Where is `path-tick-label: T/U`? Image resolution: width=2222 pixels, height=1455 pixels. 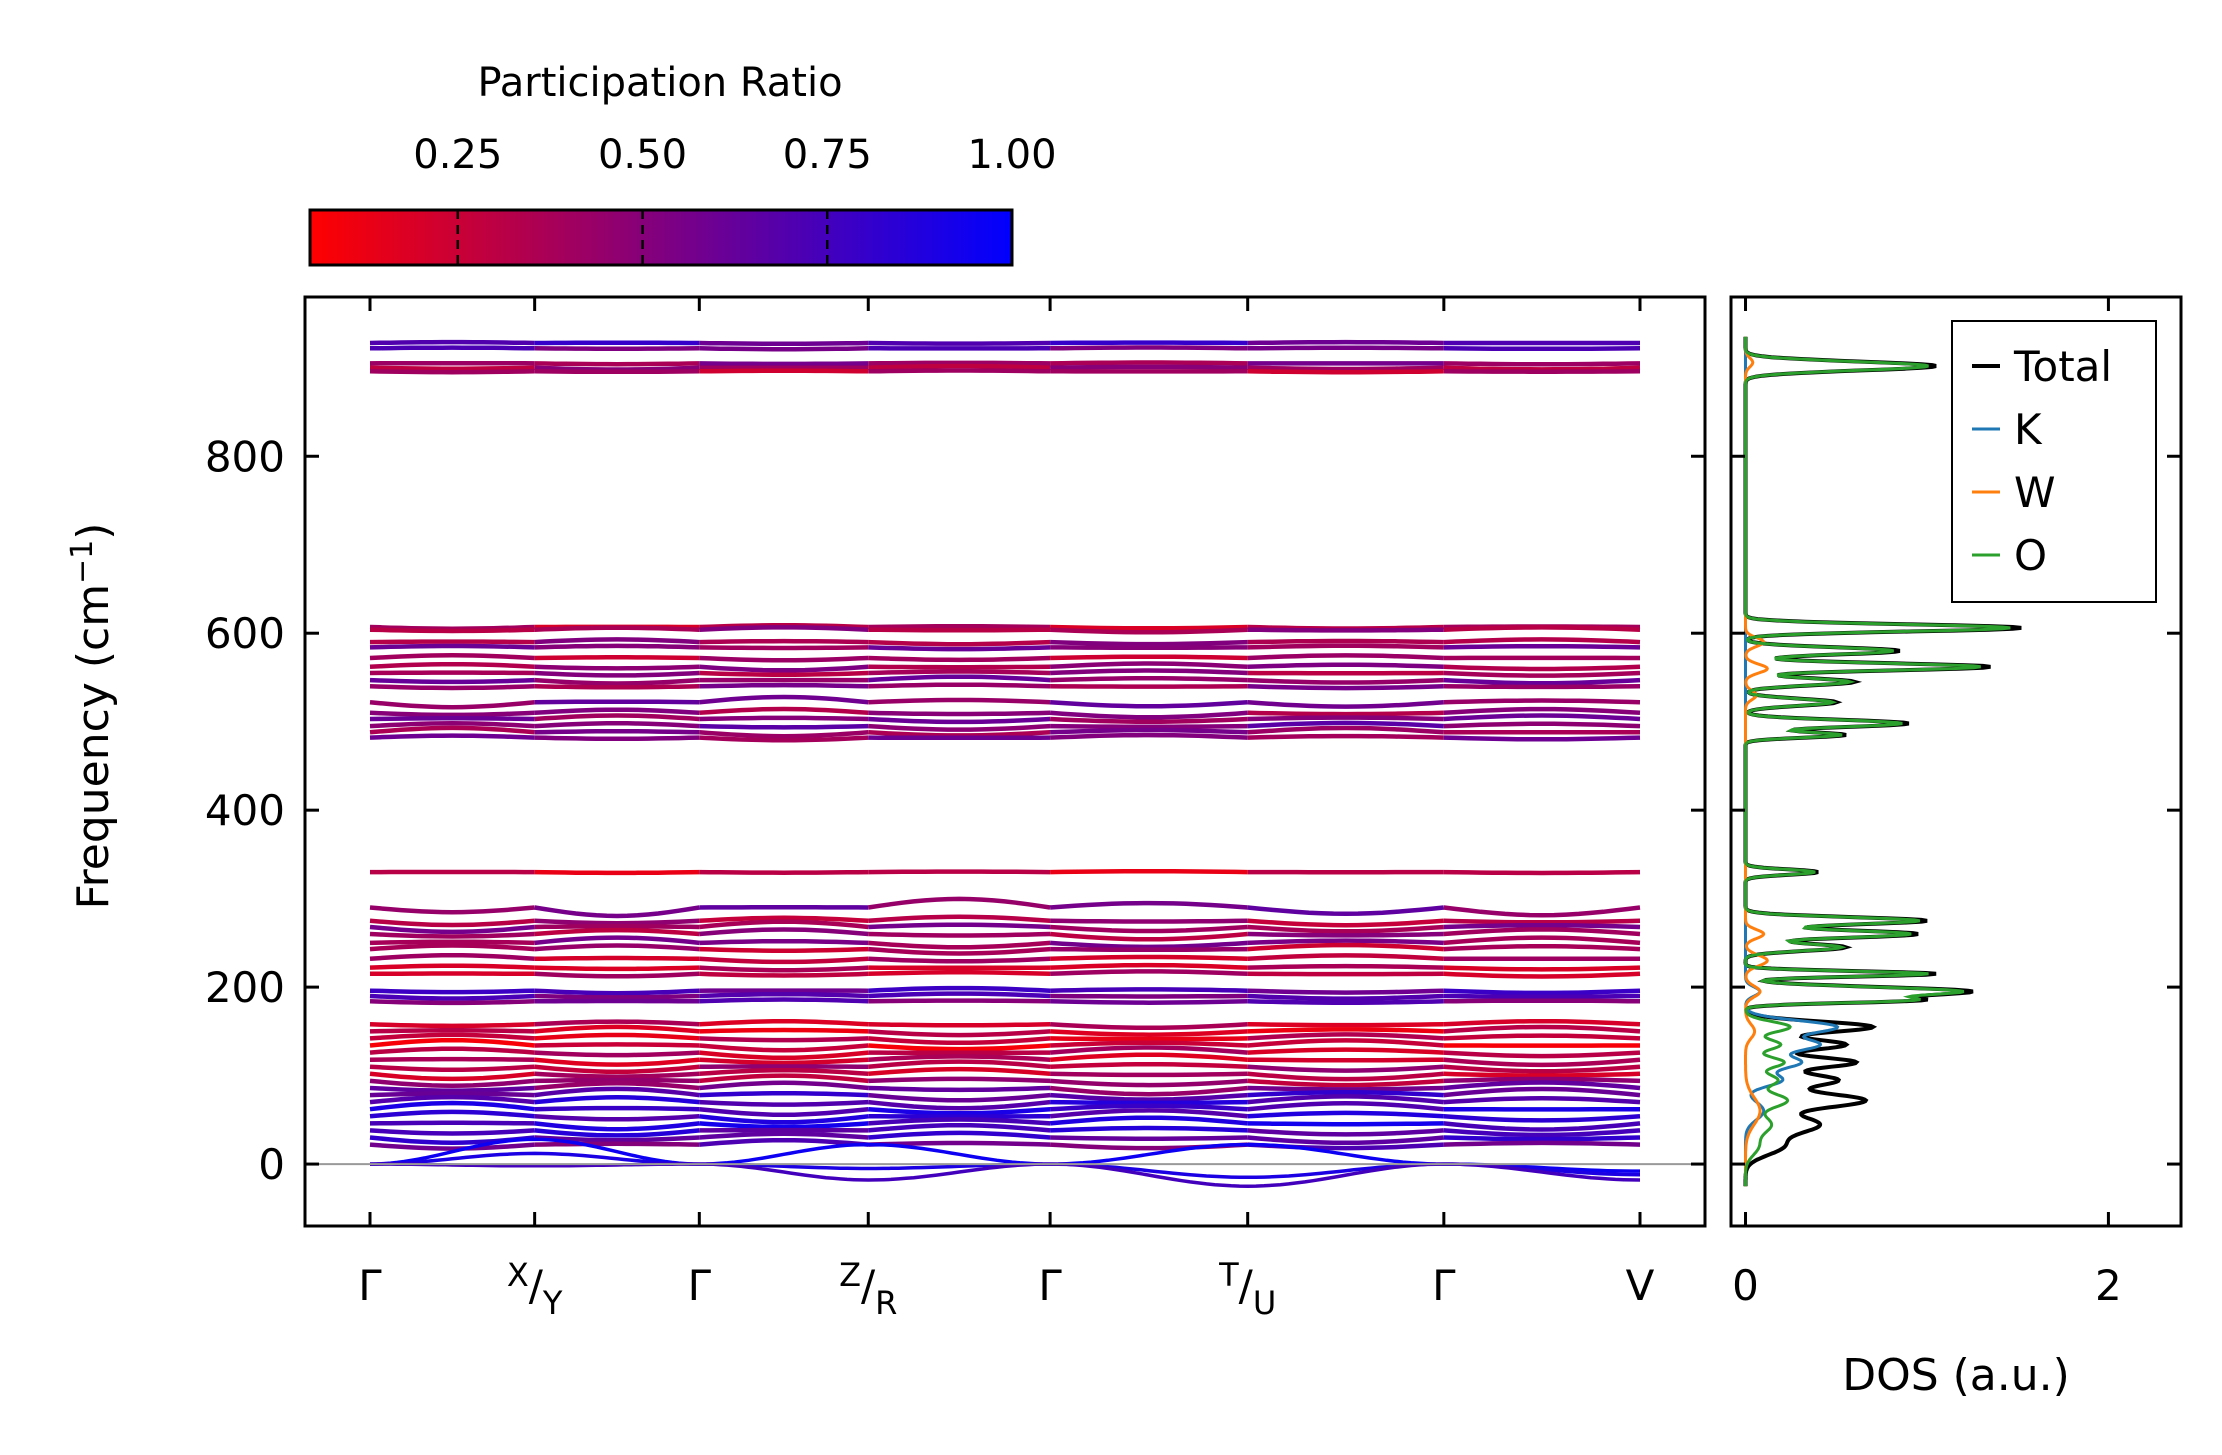
path-tick-label: T/U is located at coordinates (1247, 1289).